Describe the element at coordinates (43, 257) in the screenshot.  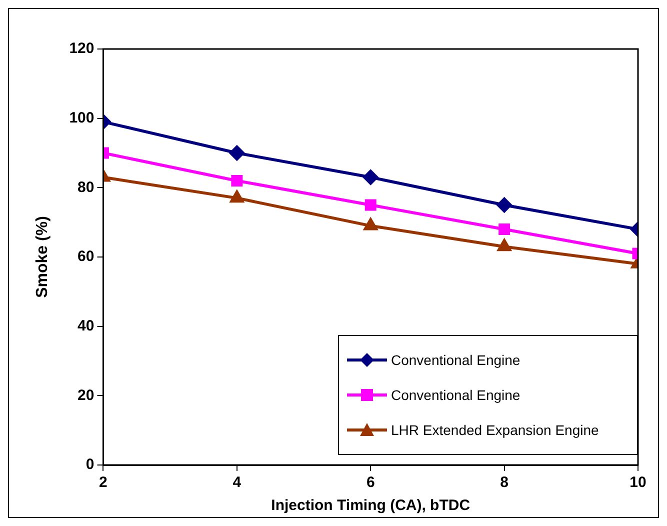
I see `y-axis-title: Smoke (%)` at that location.